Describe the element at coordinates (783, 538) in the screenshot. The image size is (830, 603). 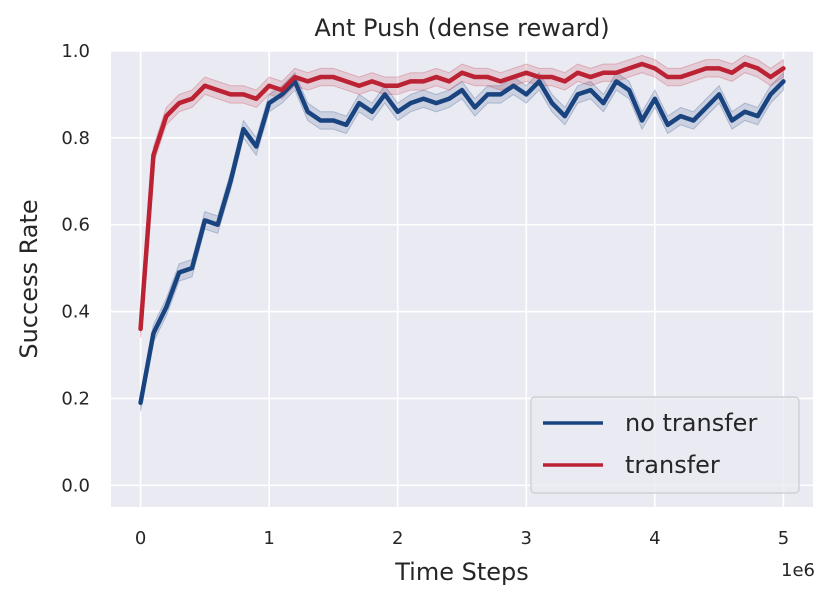
I see `x-tick-label: 5` at that location.